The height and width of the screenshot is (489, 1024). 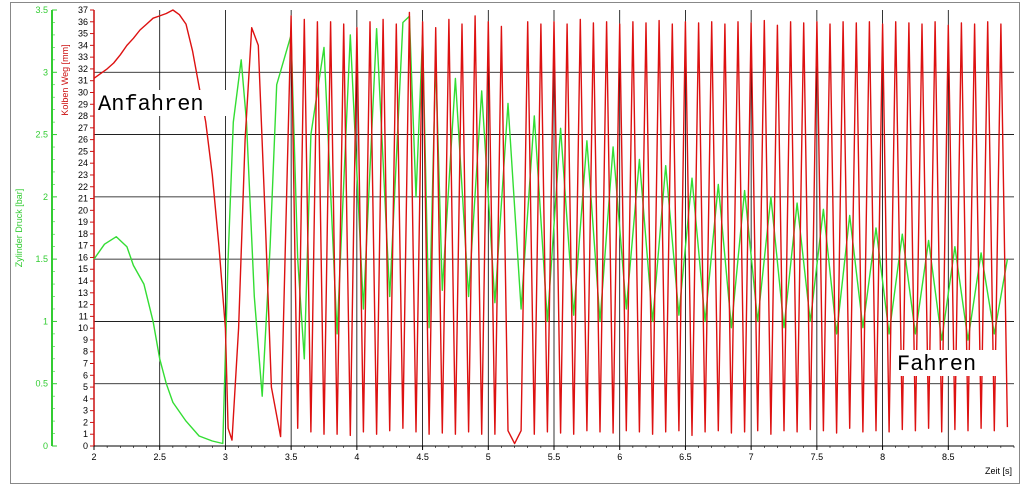 What do you see at coordinates (45, 321) in the screenshot?
I see `y-left-tick-label: 1` at bounding box center [45, 321].